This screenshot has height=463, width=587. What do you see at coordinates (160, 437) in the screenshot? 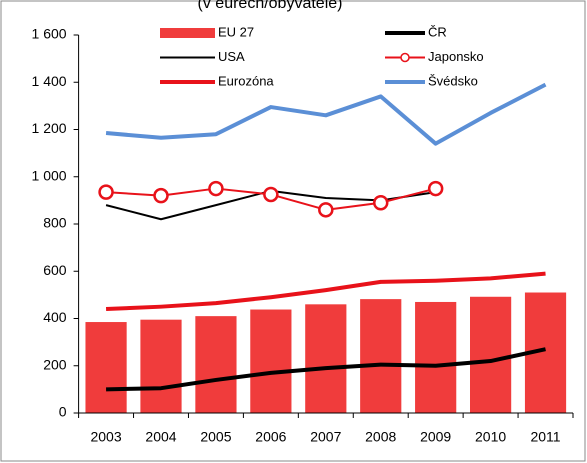
I see `x-tick-label: 2004` at bounding box center [160, 437].